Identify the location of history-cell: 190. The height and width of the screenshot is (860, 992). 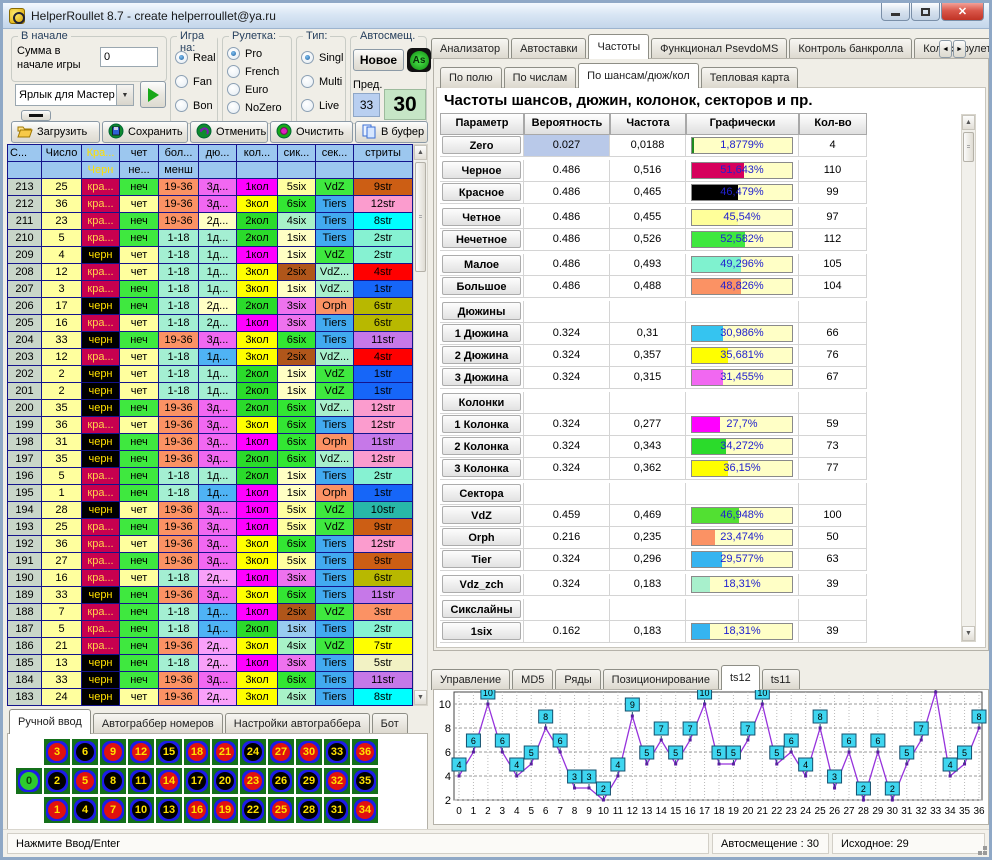
(24, 578).